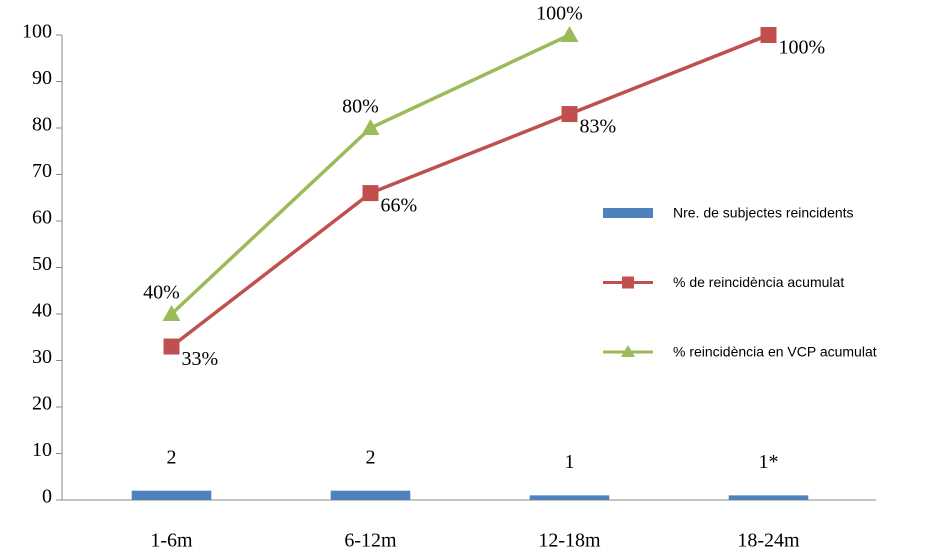 This screenshot has height=548, width=949. I want to click on y-tick-label: 30, so click(42, 357).